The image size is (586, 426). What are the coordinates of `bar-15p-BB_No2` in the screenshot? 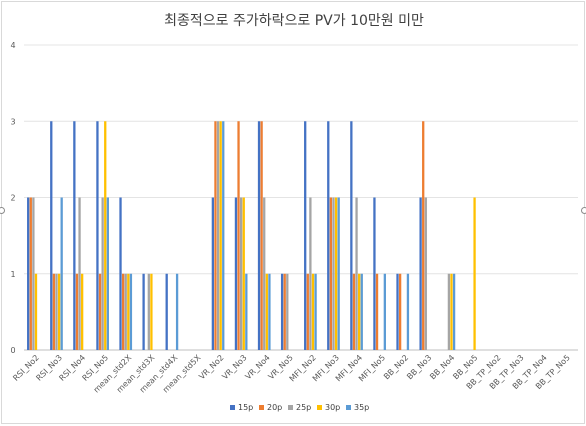 It's located at (397, 311).